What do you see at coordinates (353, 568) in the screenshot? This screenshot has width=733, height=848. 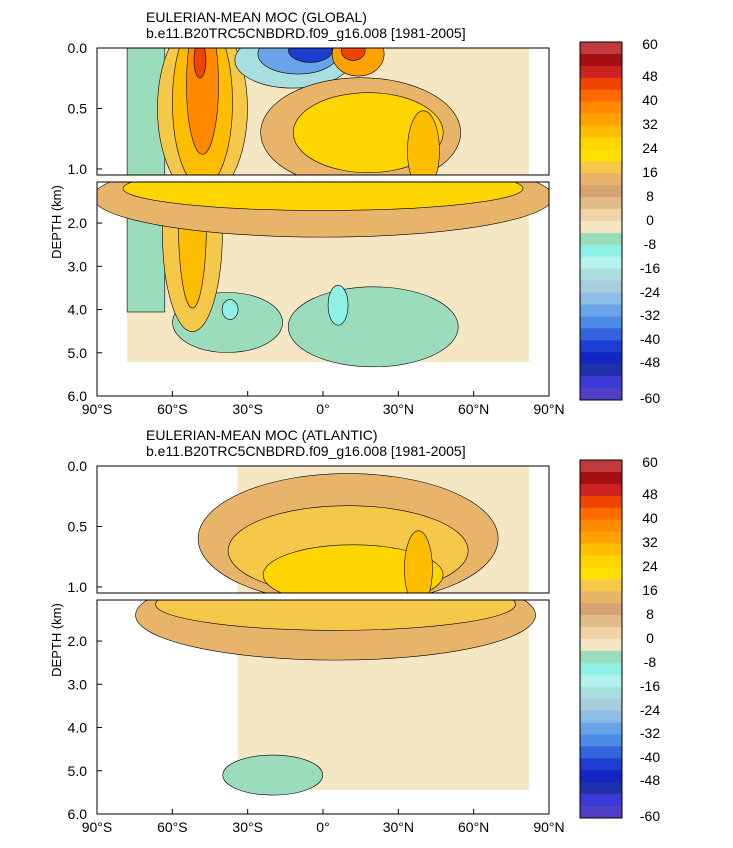 I see `atl-upper-yellow` at bounding box center [353, 568].